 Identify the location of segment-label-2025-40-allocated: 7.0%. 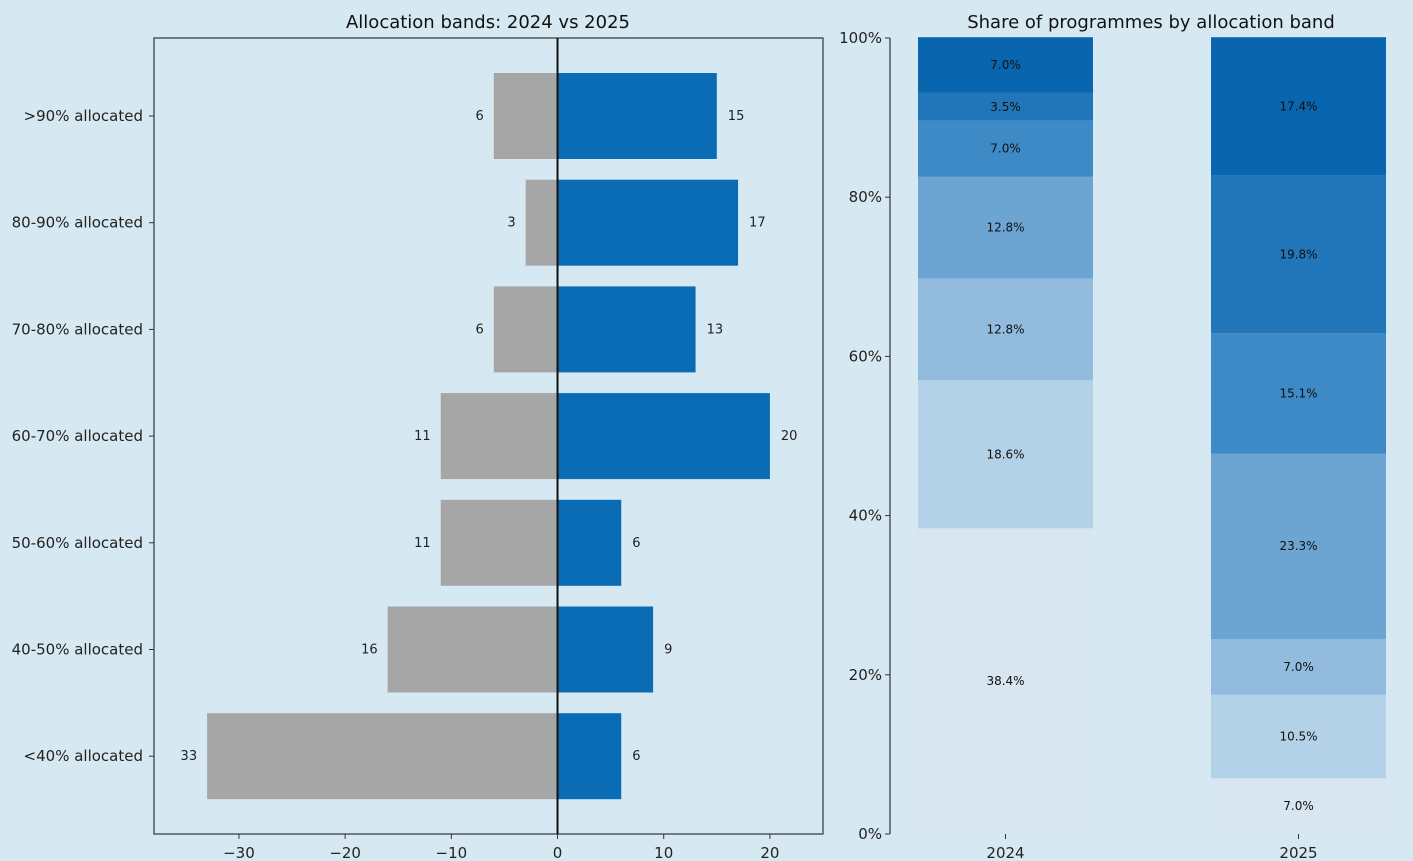
(1298, 806).